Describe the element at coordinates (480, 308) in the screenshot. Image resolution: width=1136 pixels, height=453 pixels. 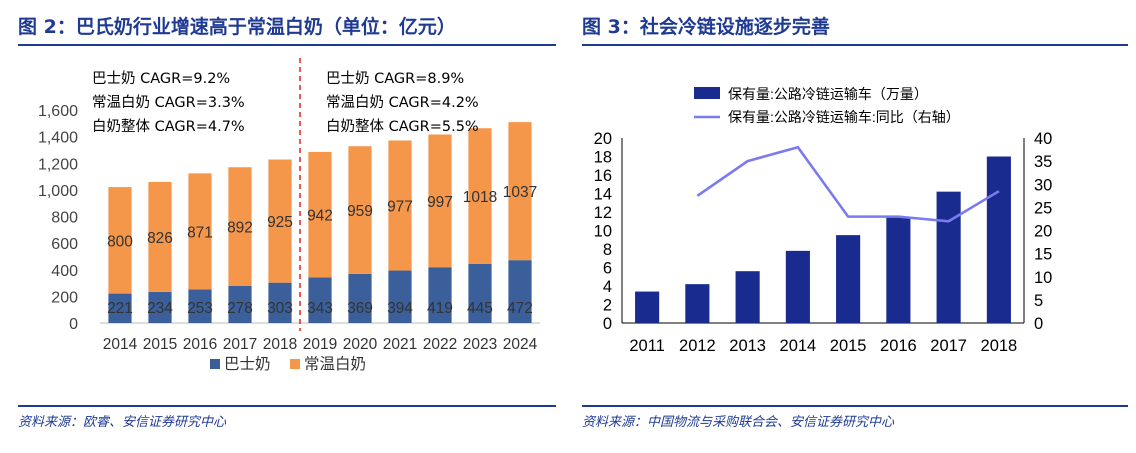
I see `data-label-pasteurized: 445` at that location.